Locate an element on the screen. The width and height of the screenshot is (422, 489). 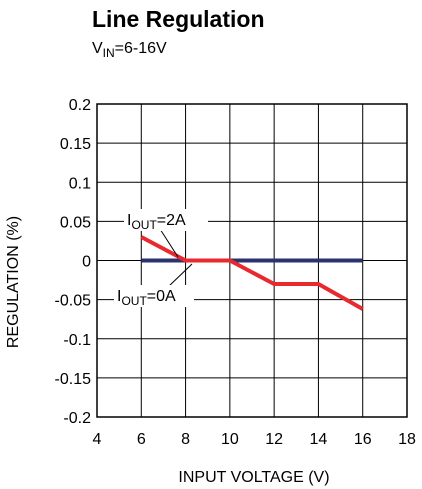
series-label-iout-2a: IOUT=2A is located at coordinates (156, 222).